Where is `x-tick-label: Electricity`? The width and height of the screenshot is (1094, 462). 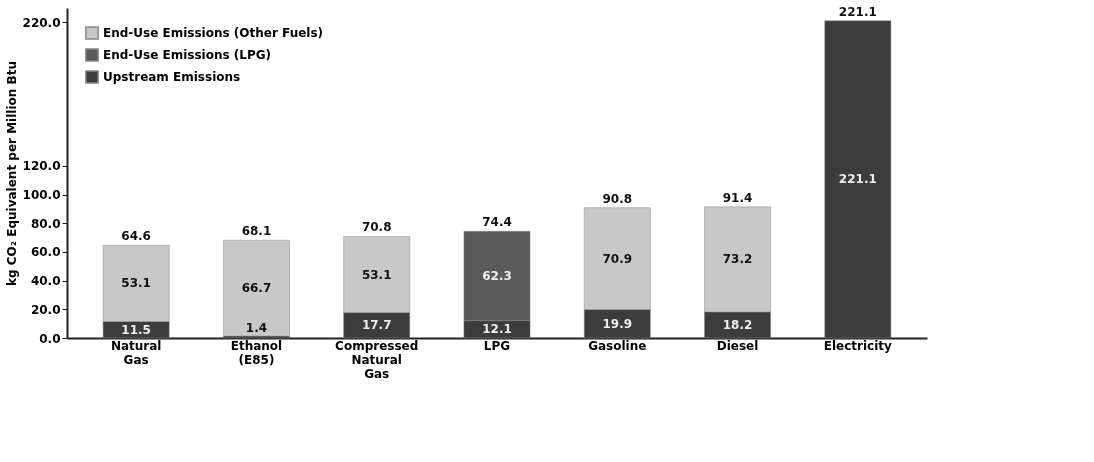 x-tick-label: Electricity is located at coordinates (858, 345).